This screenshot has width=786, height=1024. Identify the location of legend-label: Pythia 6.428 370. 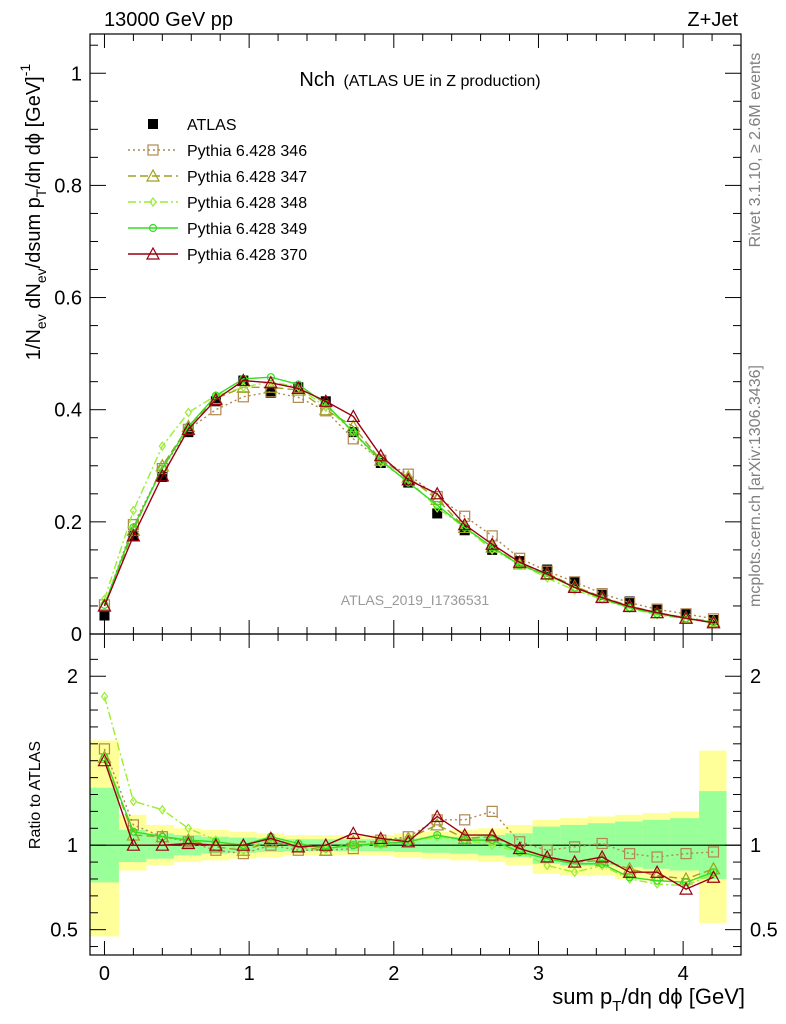
(247, 255).